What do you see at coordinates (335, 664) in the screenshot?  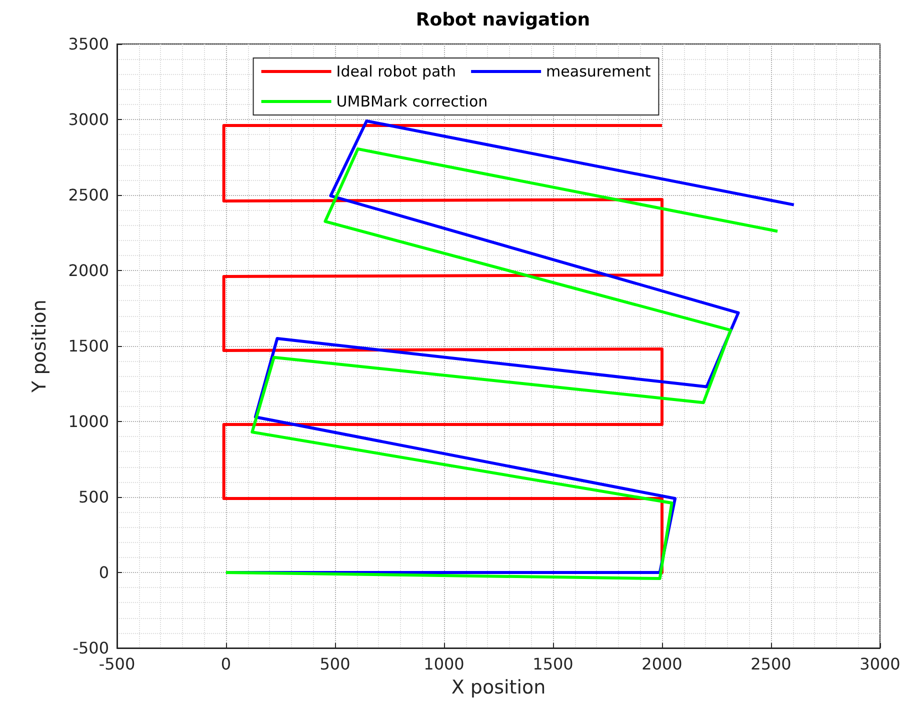 I see `x-tick-label: 500` at bounding box center [335, 664].